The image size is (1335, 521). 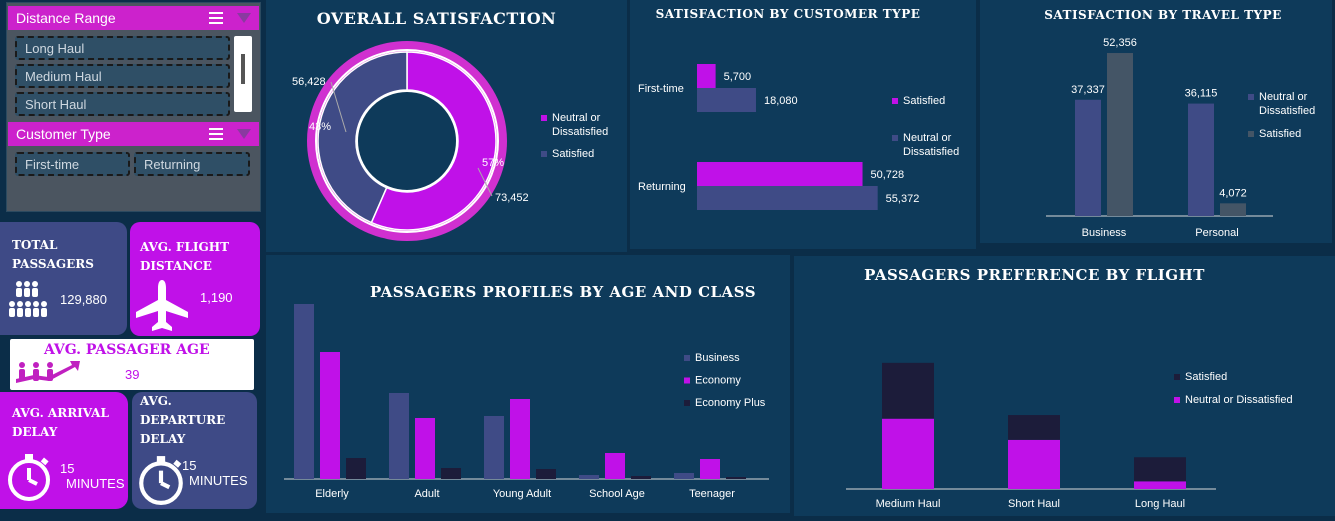 I want to click on axis-label-personal: Personal, so click(x=1216, y=233).